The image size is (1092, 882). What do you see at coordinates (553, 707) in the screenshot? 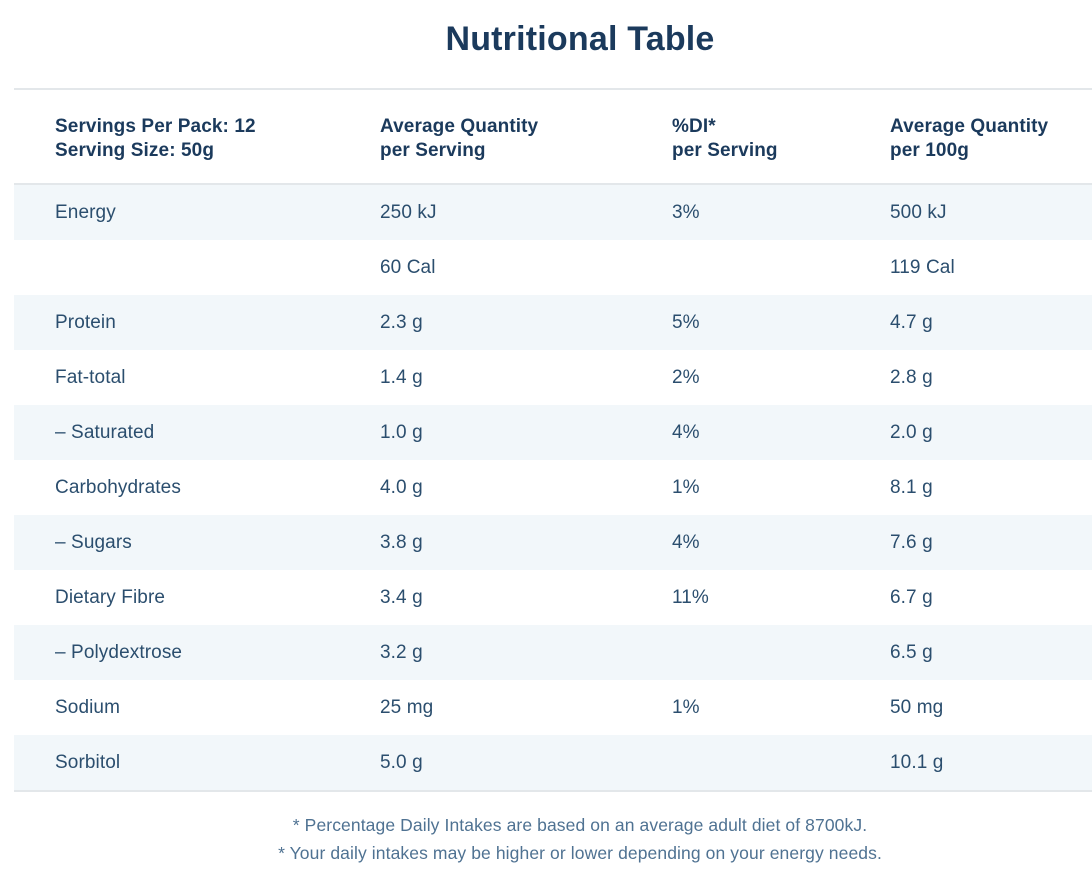
I see `table-row: Sodium 25 mg 1% 50 mg` at bounding box center [553, 707].